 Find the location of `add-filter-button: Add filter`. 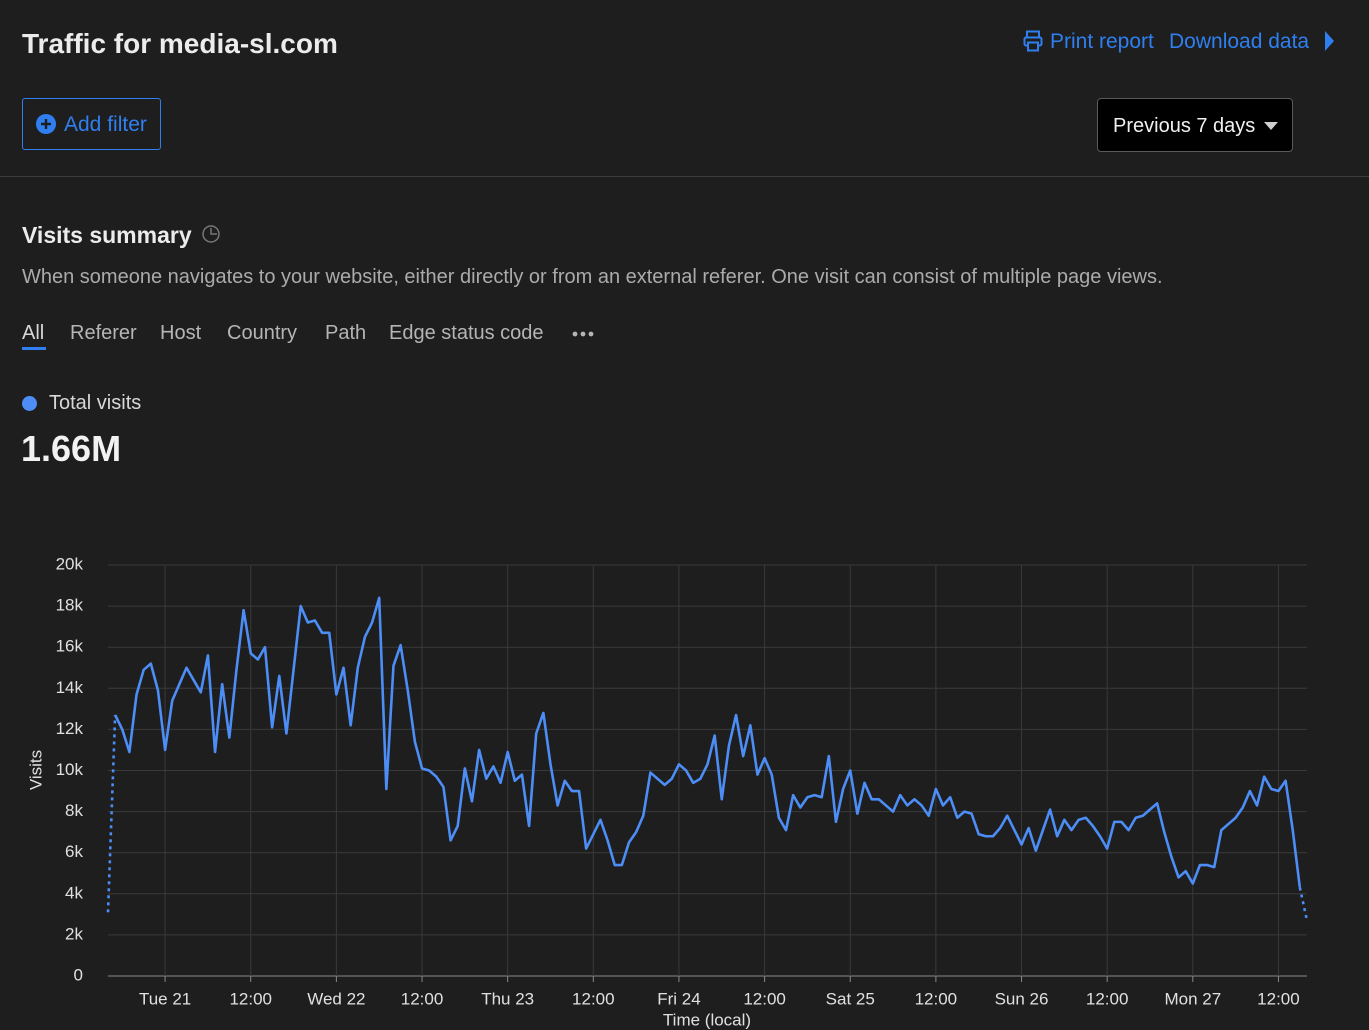

add-filter-button: Add filter is located at coordinates (91, 124).